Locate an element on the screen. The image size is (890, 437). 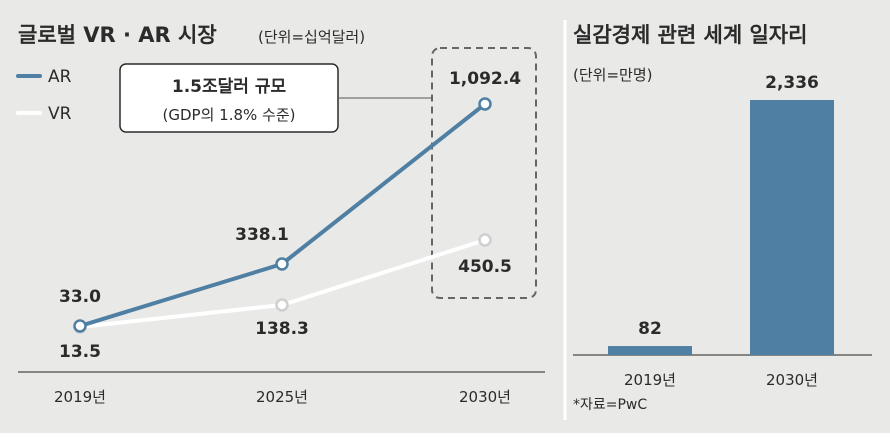
line-chart-unit: (단위=십억달러) is located at coordinates (311, 37).